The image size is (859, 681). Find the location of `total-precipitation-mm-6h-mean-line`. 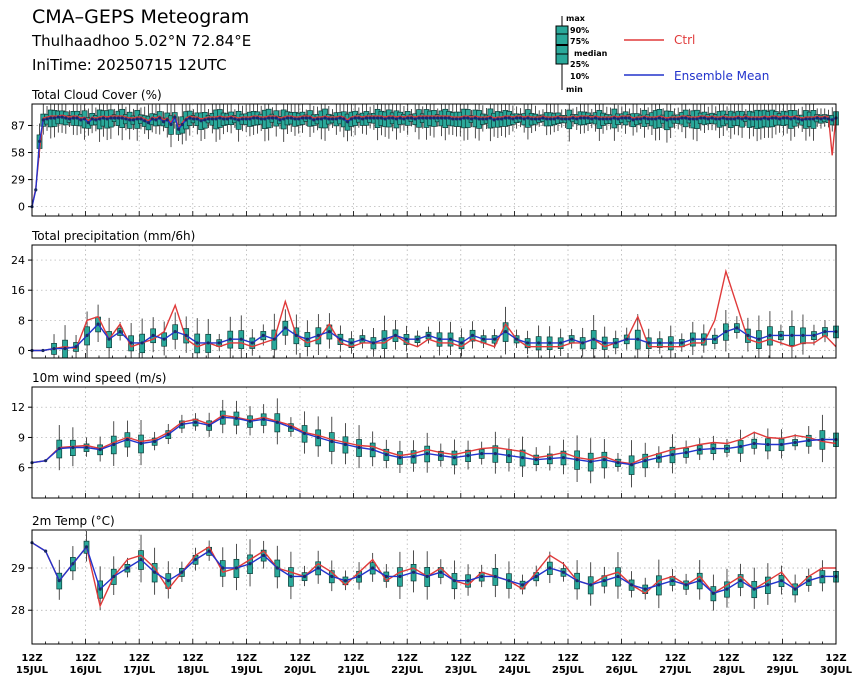

total-precipitation-mm-6h-mean-line is located at coordinates (434, 337).